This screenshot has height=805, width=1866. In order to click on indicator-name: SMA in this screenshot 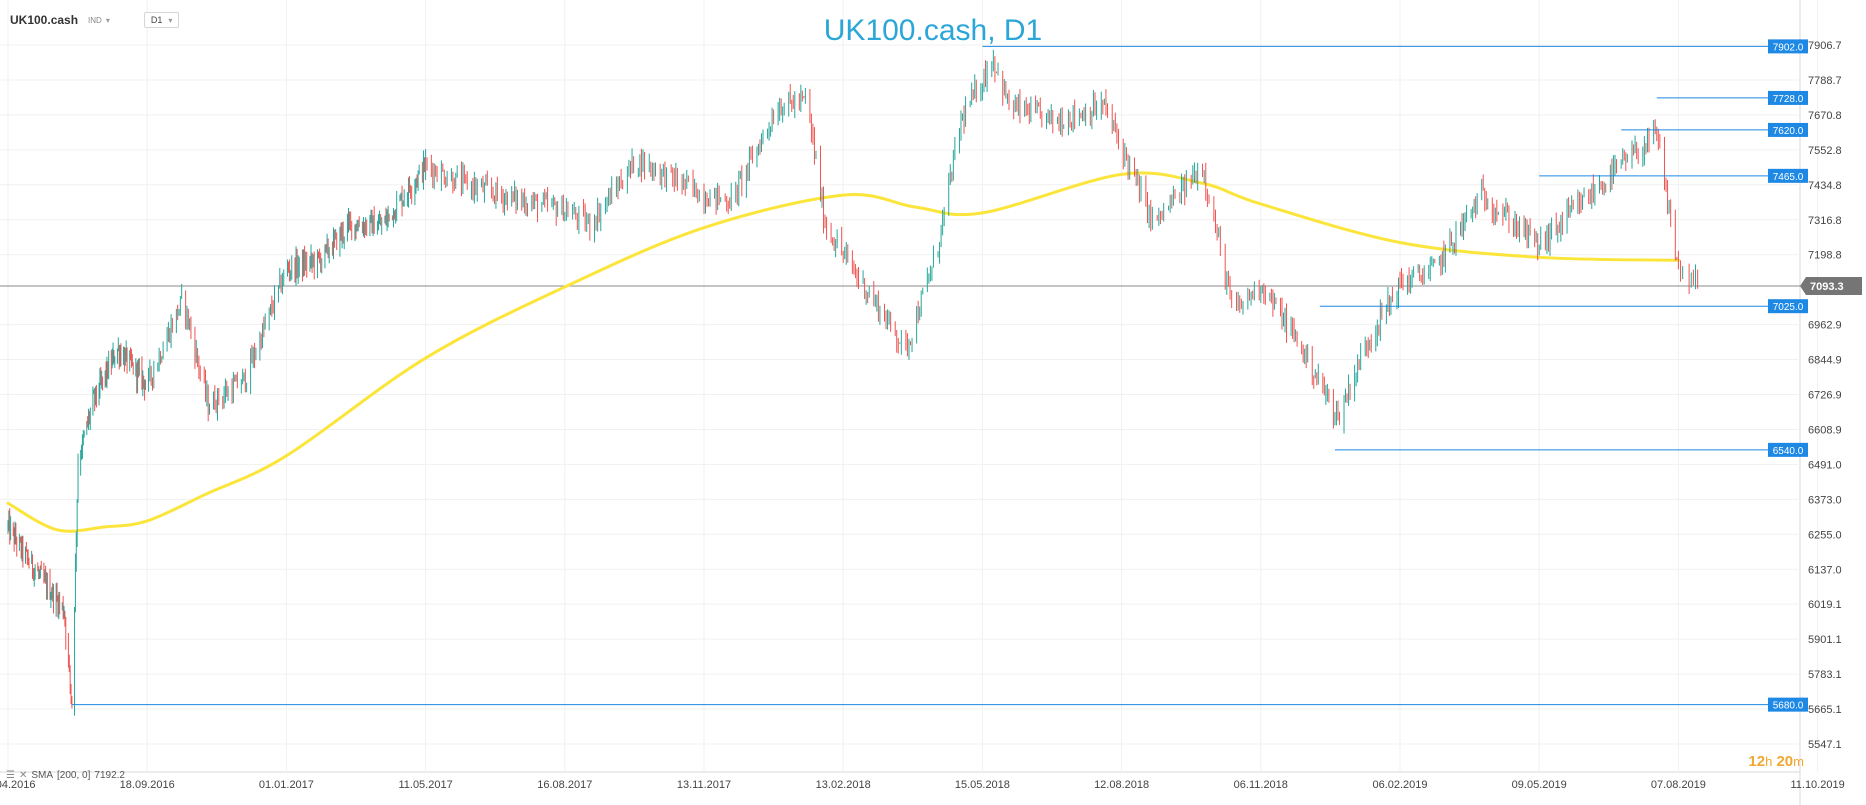, I will do `click(42, 775)`.